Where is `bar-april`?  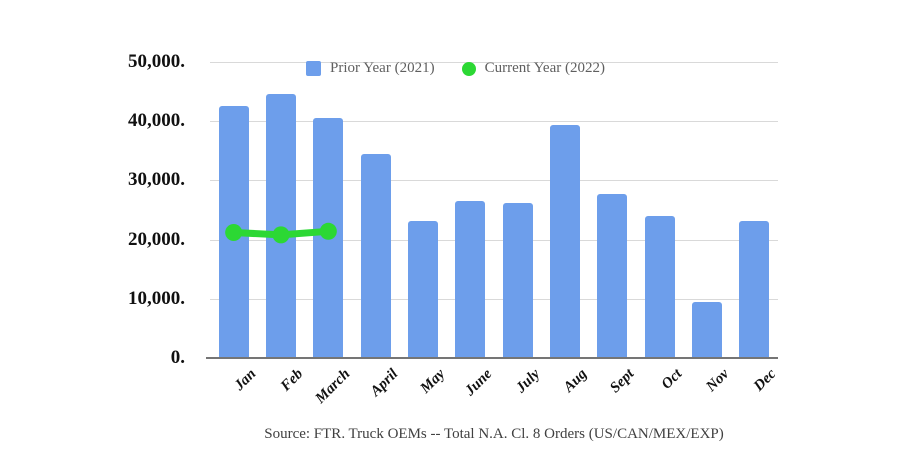 bar-april is located at coordinates (375, 255).